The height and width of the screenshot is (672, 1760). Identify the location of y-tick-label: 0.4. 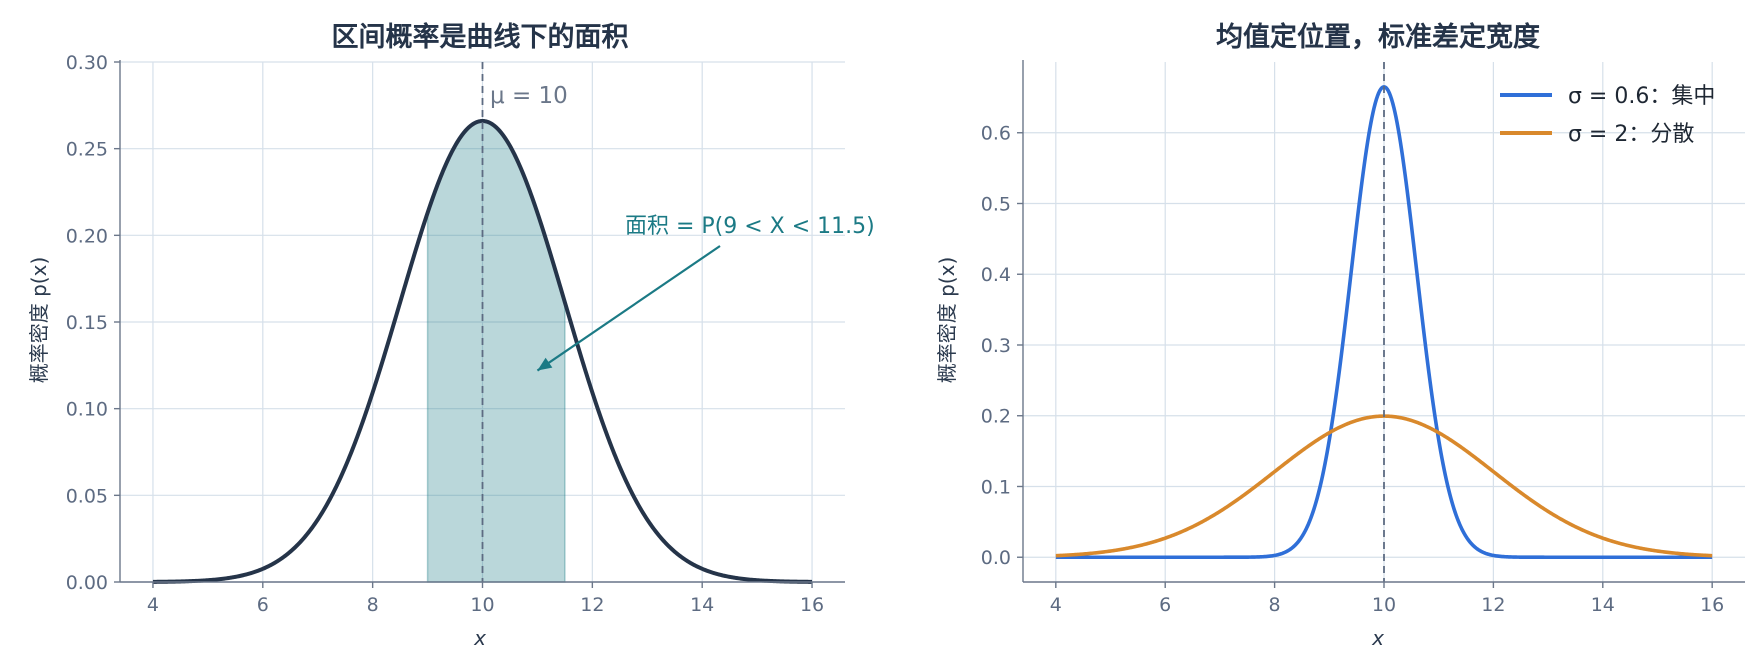
(996, 275).